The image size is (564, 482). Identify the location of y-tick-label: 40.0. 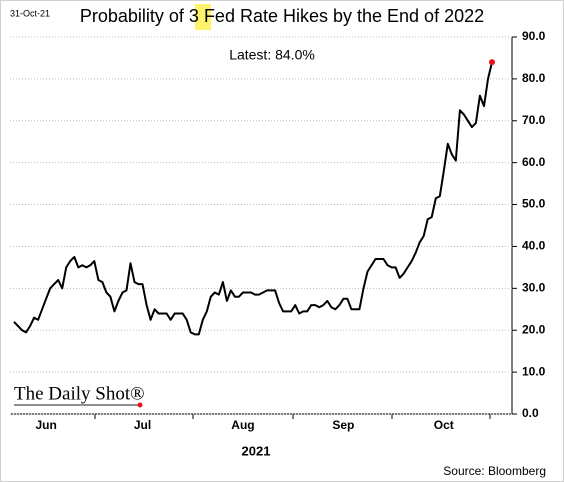
(534, 246).